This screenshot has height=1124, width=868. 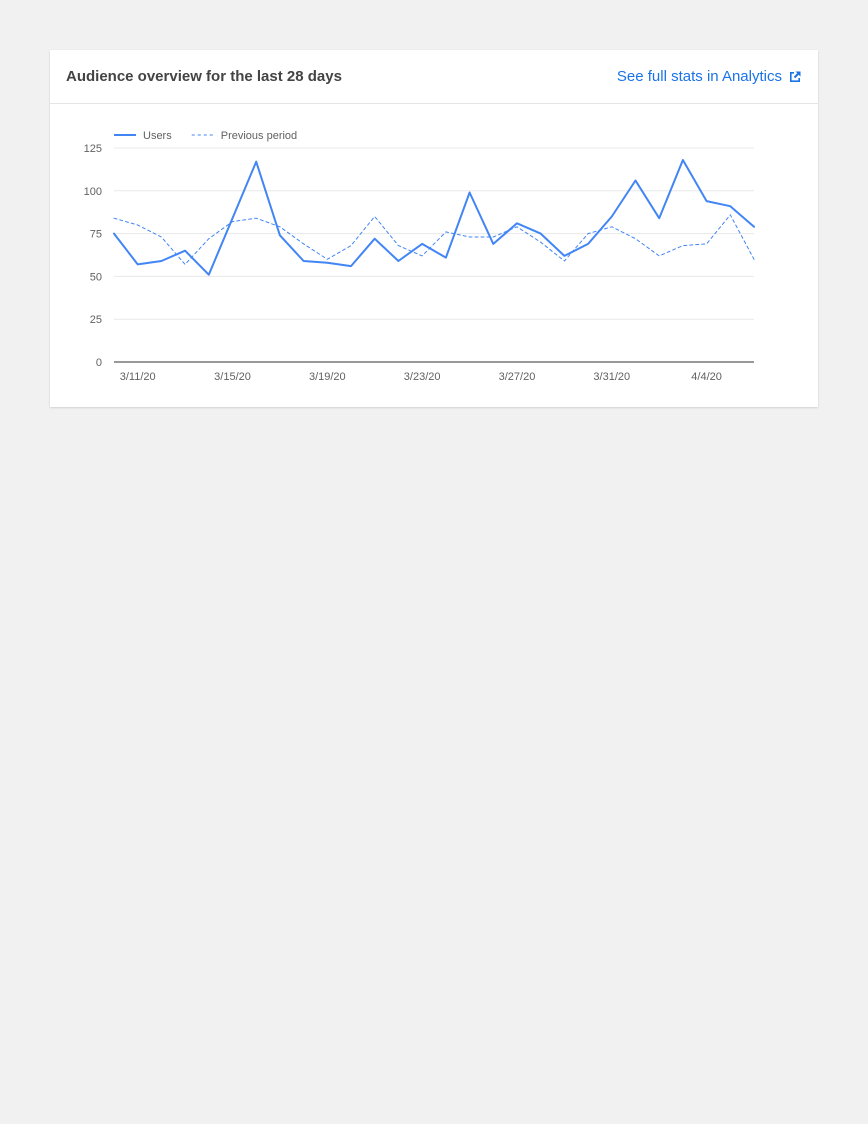 What do you see at coordinates (138, 377) in the screenshot?
I see `x-tick-label: 3/11/20` at bounding box center [138, 377].